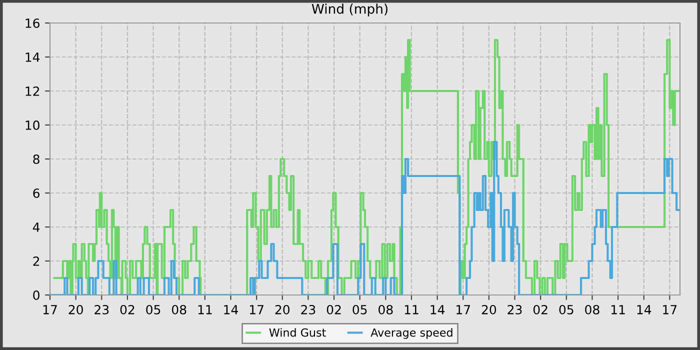 This screenshot has height=350, width=700. What do you see at coordinates (36, 193) in the screenshot?
I see `y-tick-label: 6` at bounding box center [36, 193].